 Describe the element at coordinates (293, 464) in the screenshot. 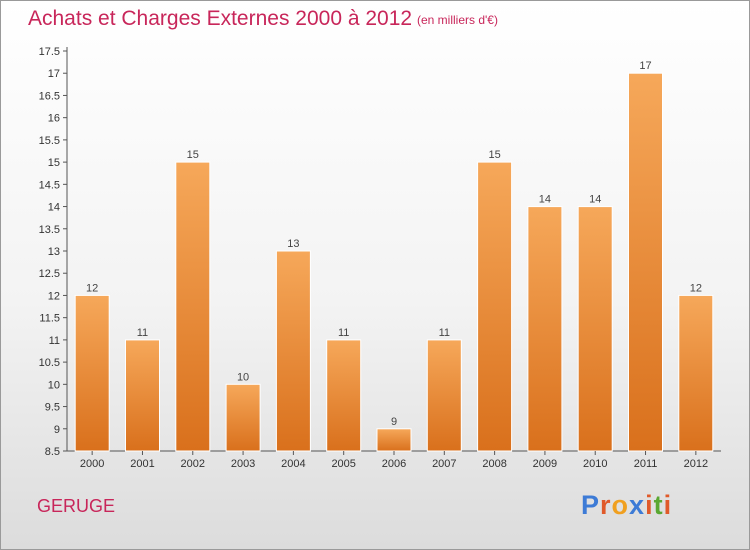

I see `x-tick-label-2004: 2004` at that location.